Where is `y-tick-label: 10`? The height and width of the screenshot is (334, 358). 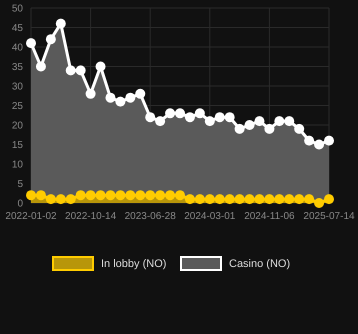
y-tick-label: 10 is located at coordinates (18, 165).